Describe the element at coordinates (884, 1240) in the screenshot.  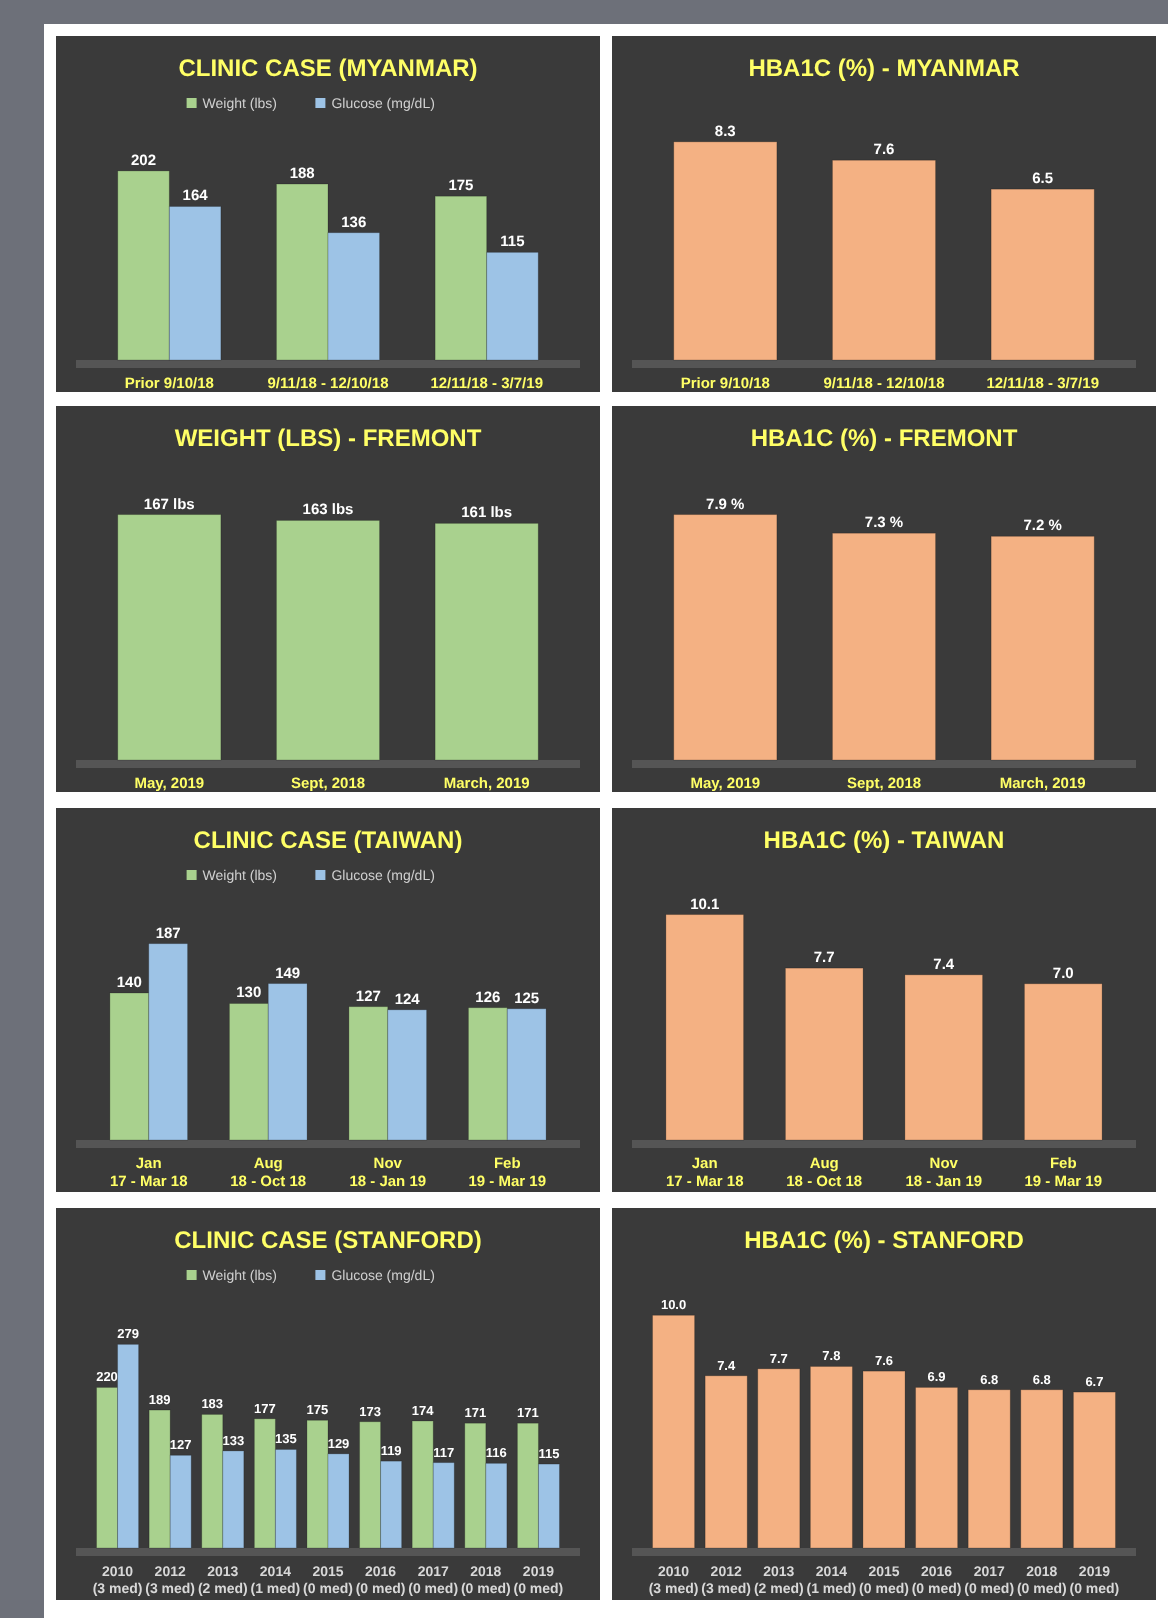
I see `chart-title: HBA1C (%) - STANFORD` at that location.